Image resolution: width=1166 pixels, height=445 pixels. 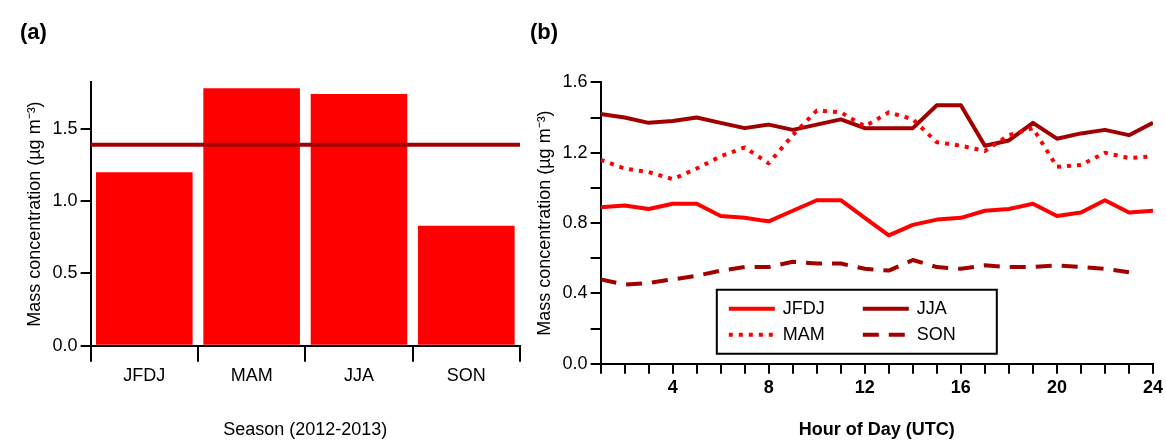 I want to click on x-tick-label: SON, so click(x=466, y=374).